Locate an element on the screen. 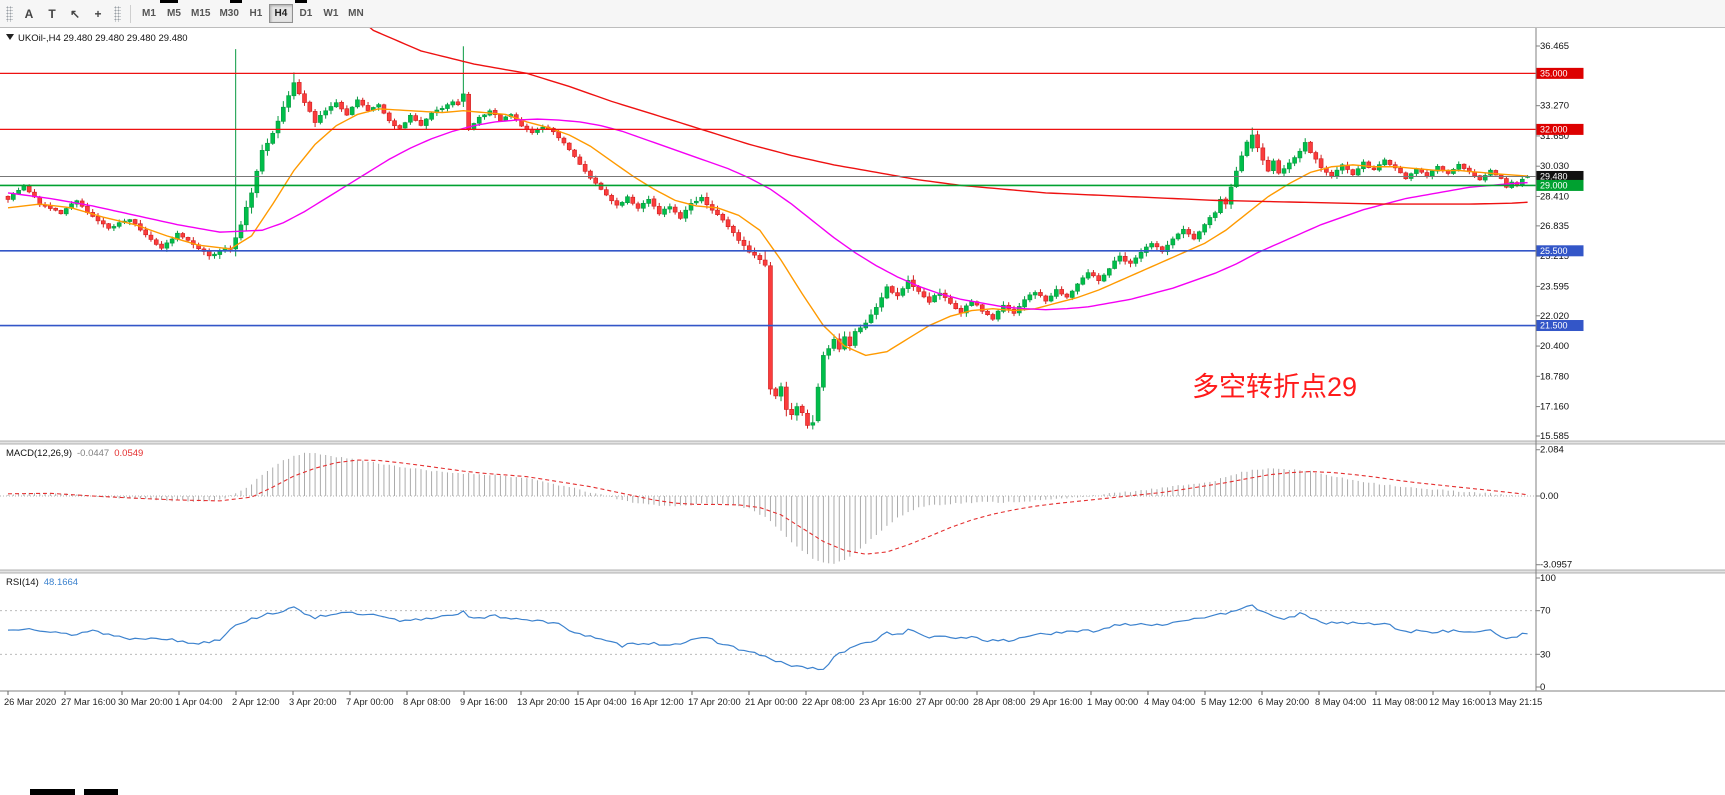 The image size is (1725, 795). time-axis-label: 2 Apr 12:00 is located at coordinates (256, 702).